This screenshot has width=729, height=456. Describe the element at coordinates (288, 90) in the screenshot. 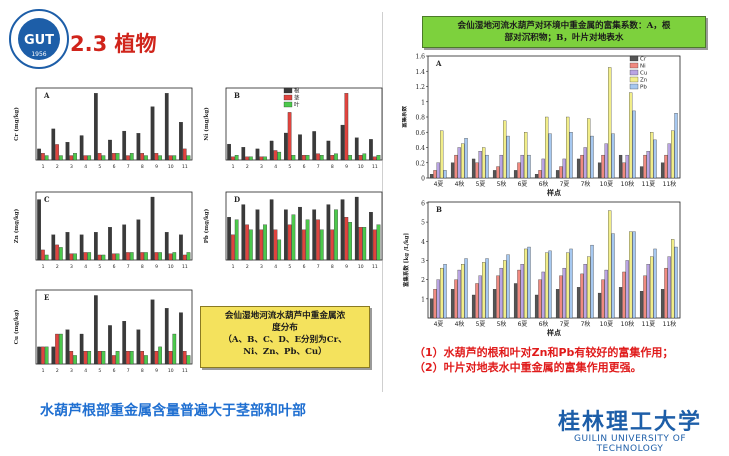

I see `legend-swatch-根` at that location.